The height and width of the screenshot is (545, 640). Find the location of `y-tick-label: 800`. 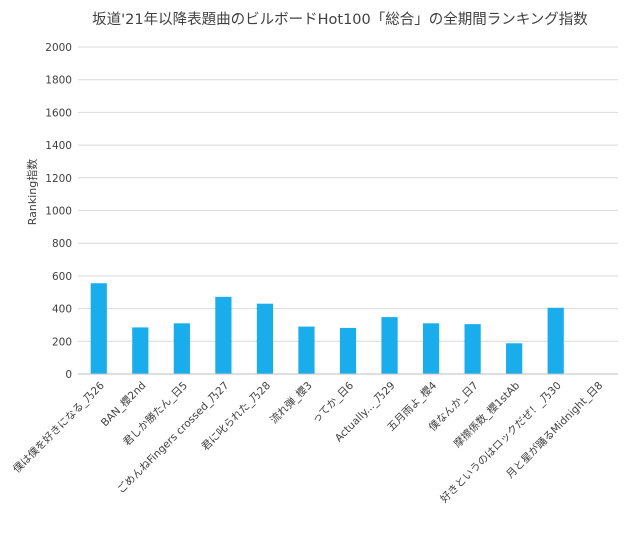

y-tick-label: 800 is located at coordinates (62, 244).